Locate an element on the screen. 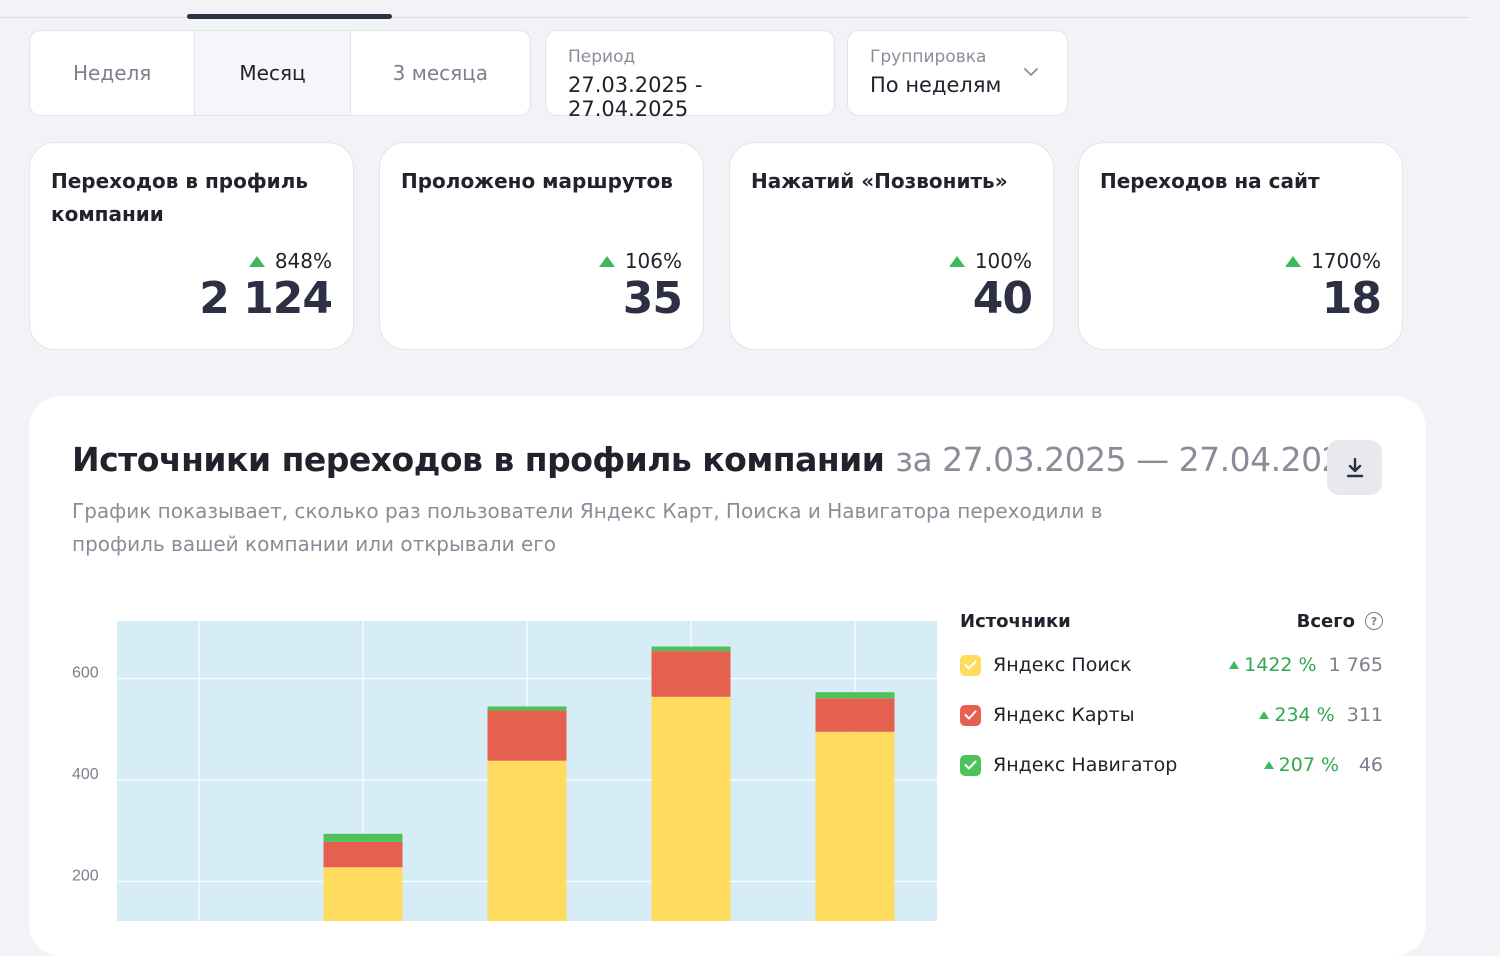 The width and height of the screenshot is (1500, 956). stat-card-value: 18 is located at coordinates (1351, 298).